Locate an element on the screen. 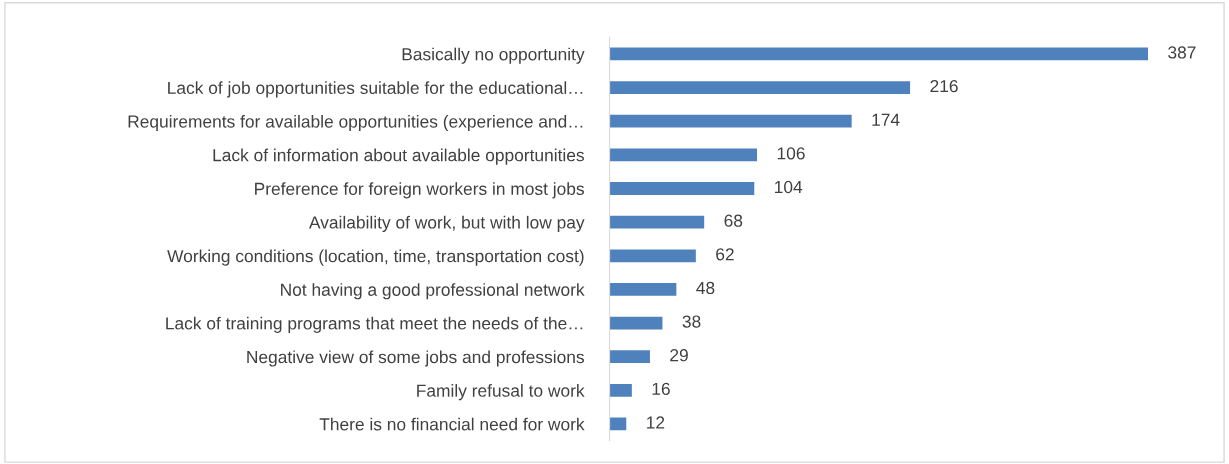  y-tick-label: Family refusal to work is located at coordinates (501, 392).